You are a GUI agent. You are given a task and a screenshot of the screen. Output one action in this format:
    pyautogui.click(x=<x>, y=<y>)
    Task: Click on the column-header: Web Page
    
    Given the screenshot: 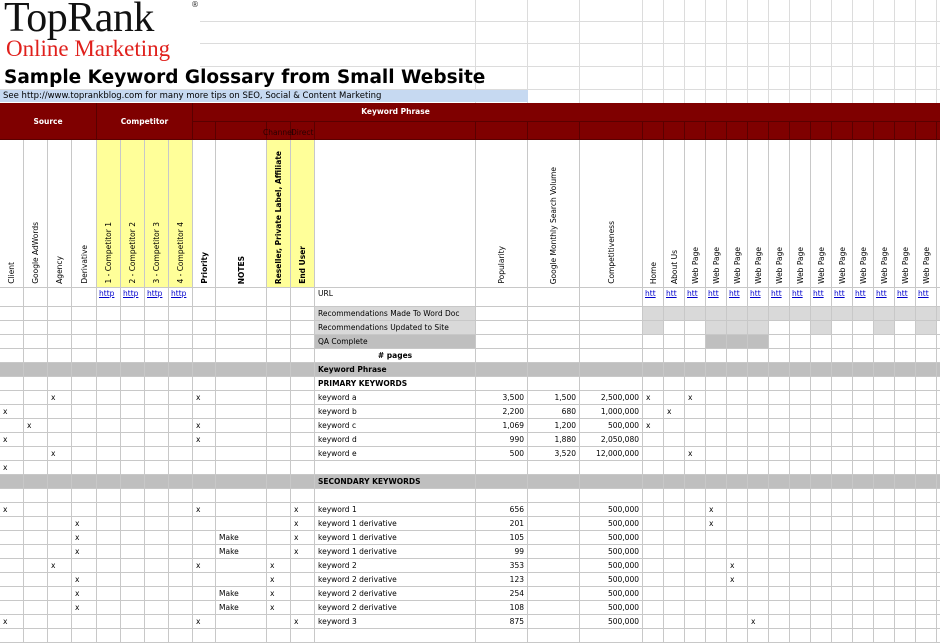 What is the action you would take?
    pyautogui.click(x=926, y=214)
    